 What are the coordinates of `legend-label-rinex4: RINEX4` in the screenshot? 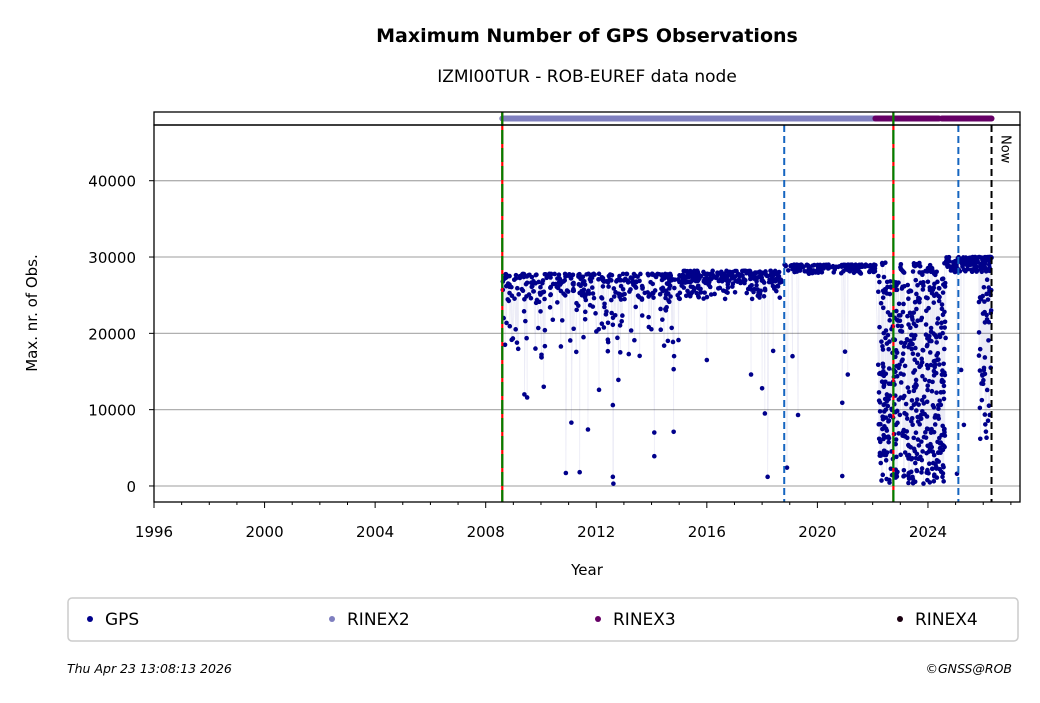 It's located at (946, 620).